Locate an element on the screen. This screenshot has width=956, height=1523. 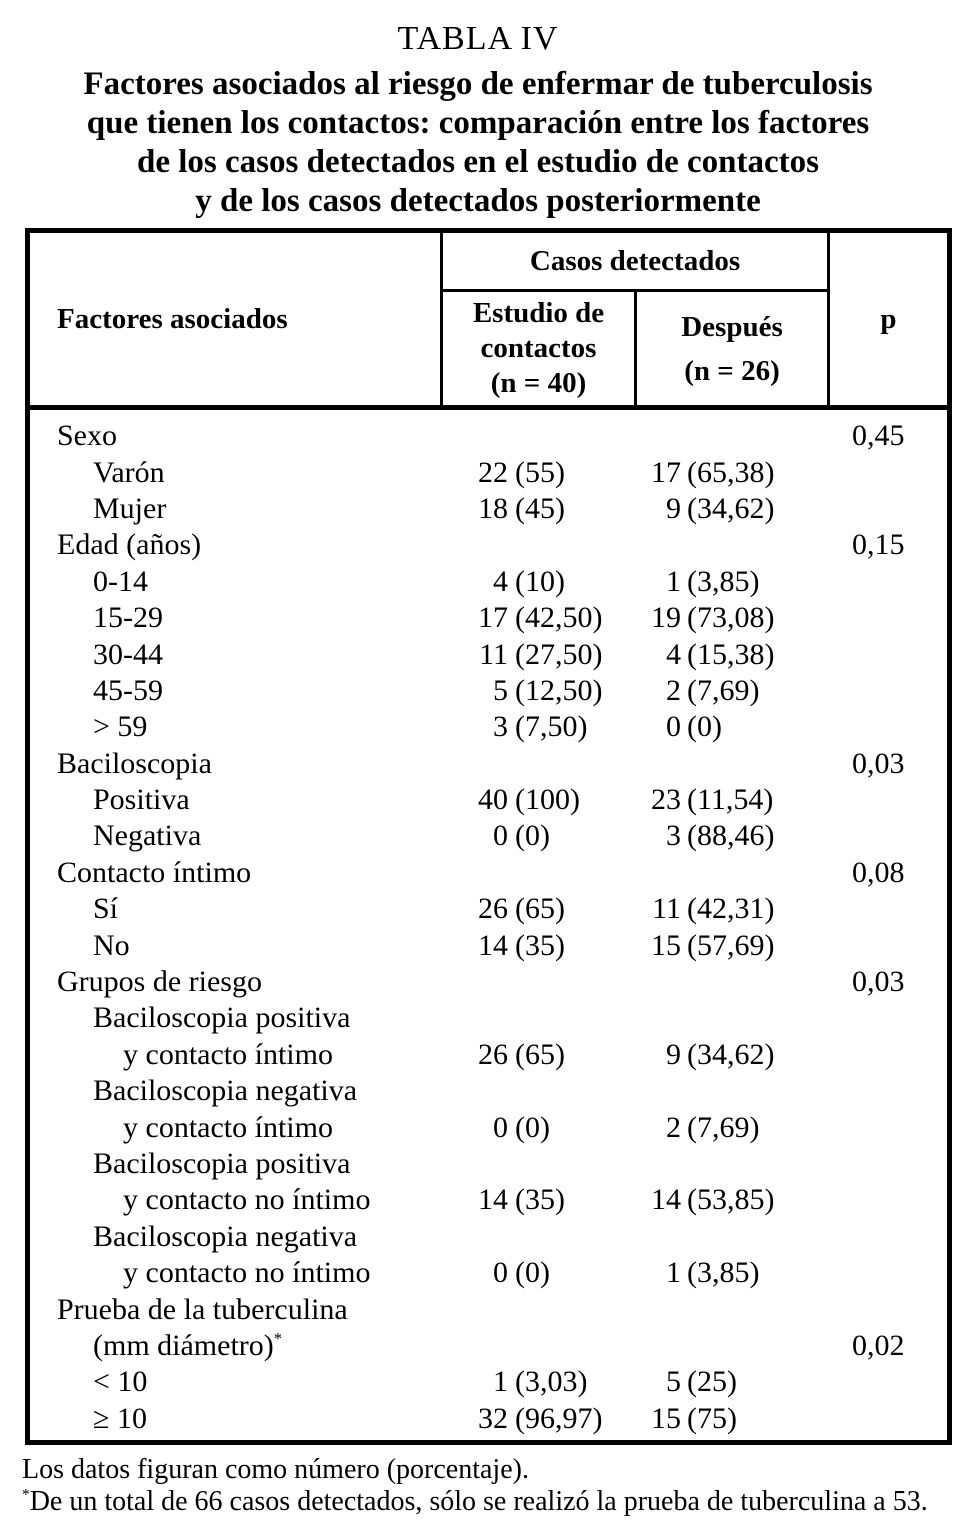
table-row: (mm diámetro)* 0,02 is located at coordinates (488, 1346).